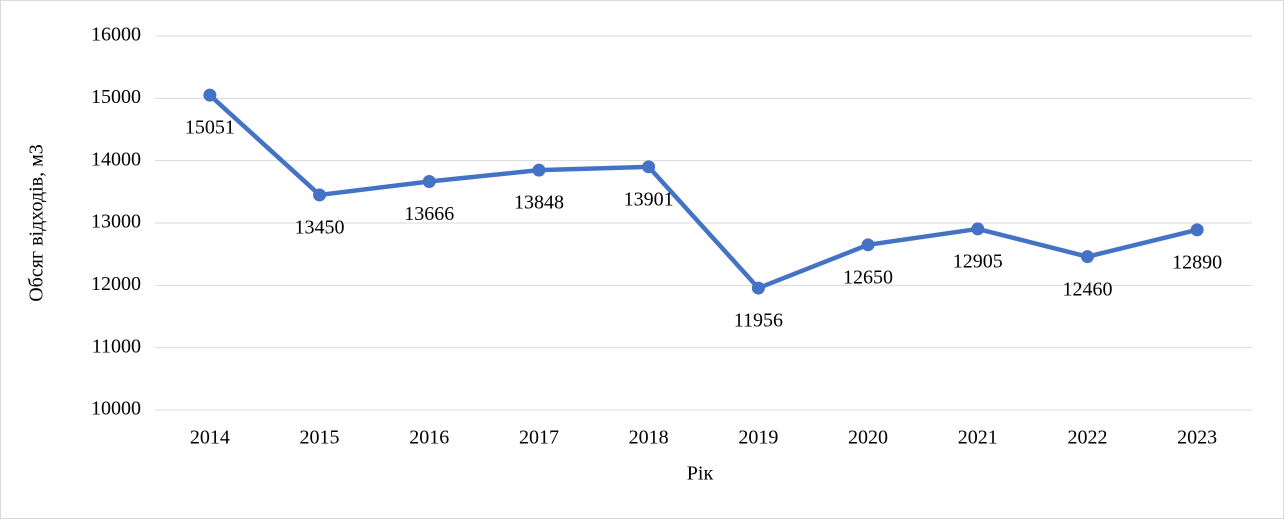  Describe the element at coordinates (649, 438) in the screenshot. I see `x-tick-label: 2018` at that location.